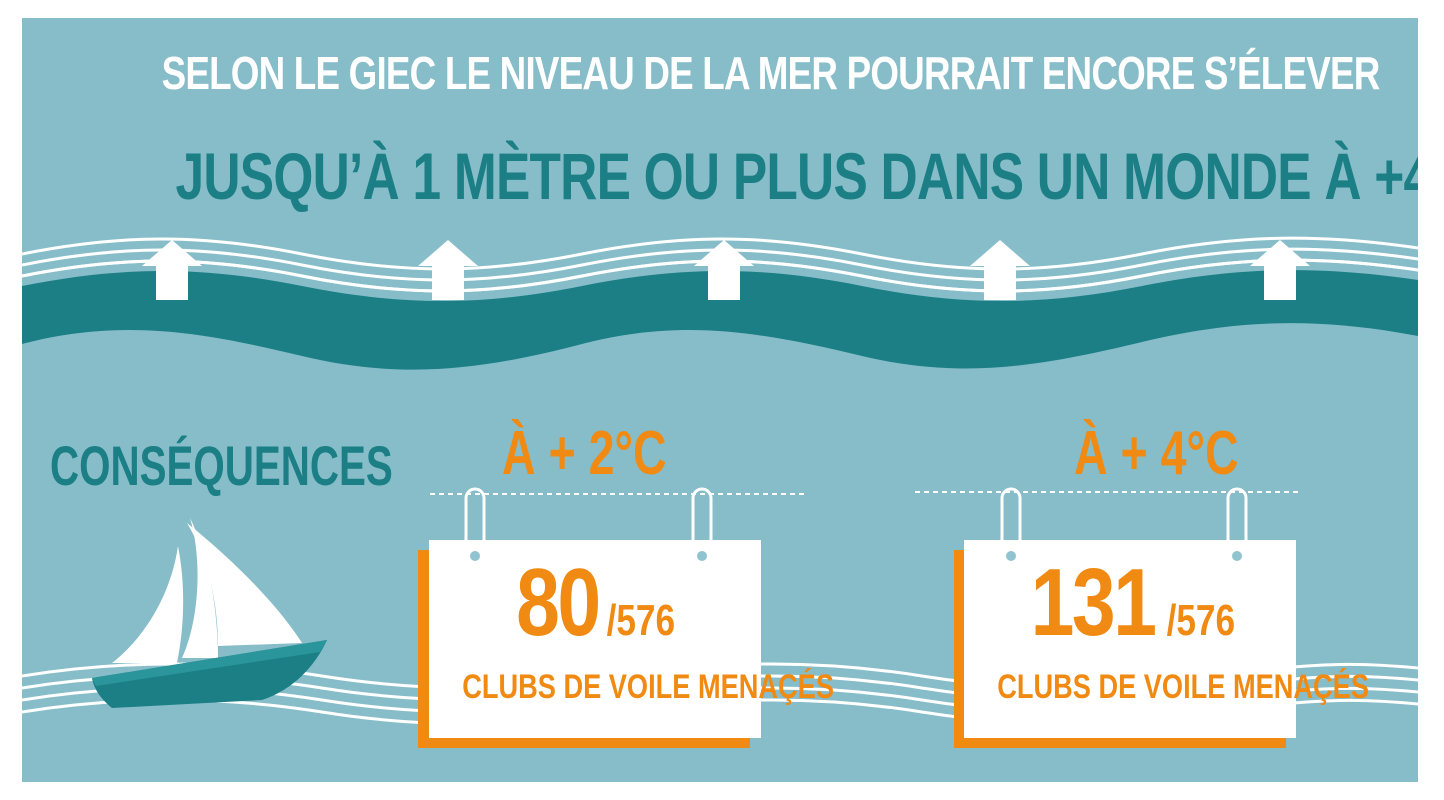 This screenshot has width=1444, height=800. I want to click on card-2c: 80/576 CLUBS DE VOILE MENAÇÉS, so click(631, 639).